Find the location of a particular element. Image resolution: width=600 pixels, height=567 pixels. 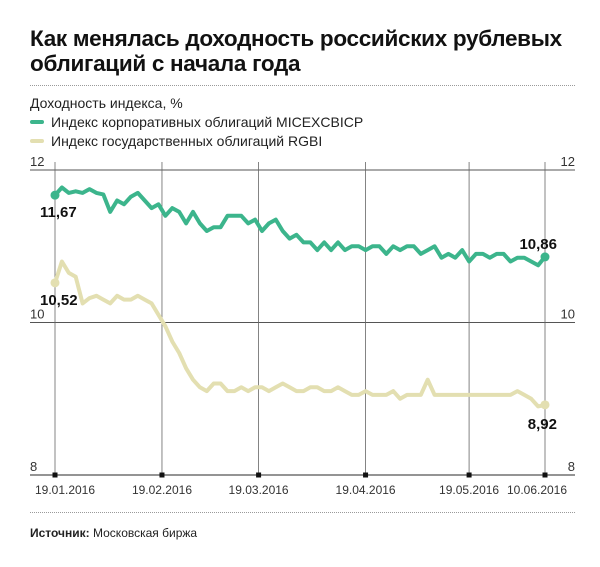

y-tick-label-right: 10 is located at coordinates (568, 314).